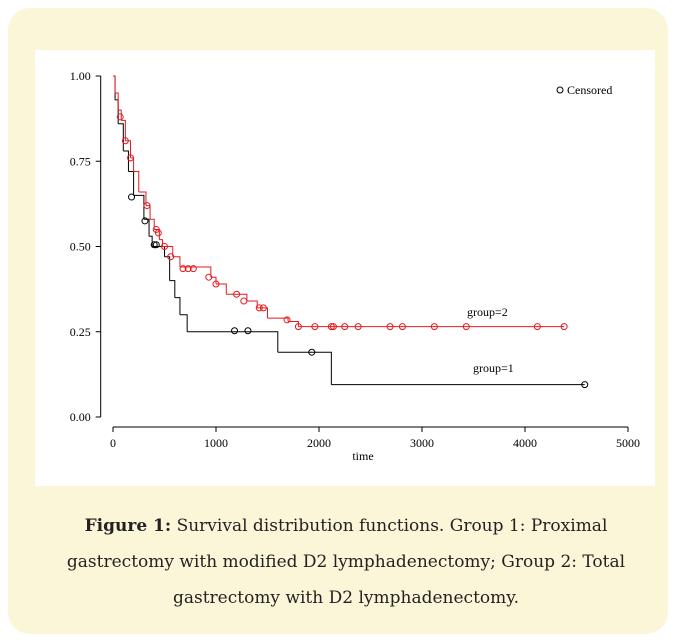 The width and height of the screenshot is (676, 644). Describe the element at coordinates (80, 76) in the screenshot. I see `y-tick-label: 1.00` at that location.